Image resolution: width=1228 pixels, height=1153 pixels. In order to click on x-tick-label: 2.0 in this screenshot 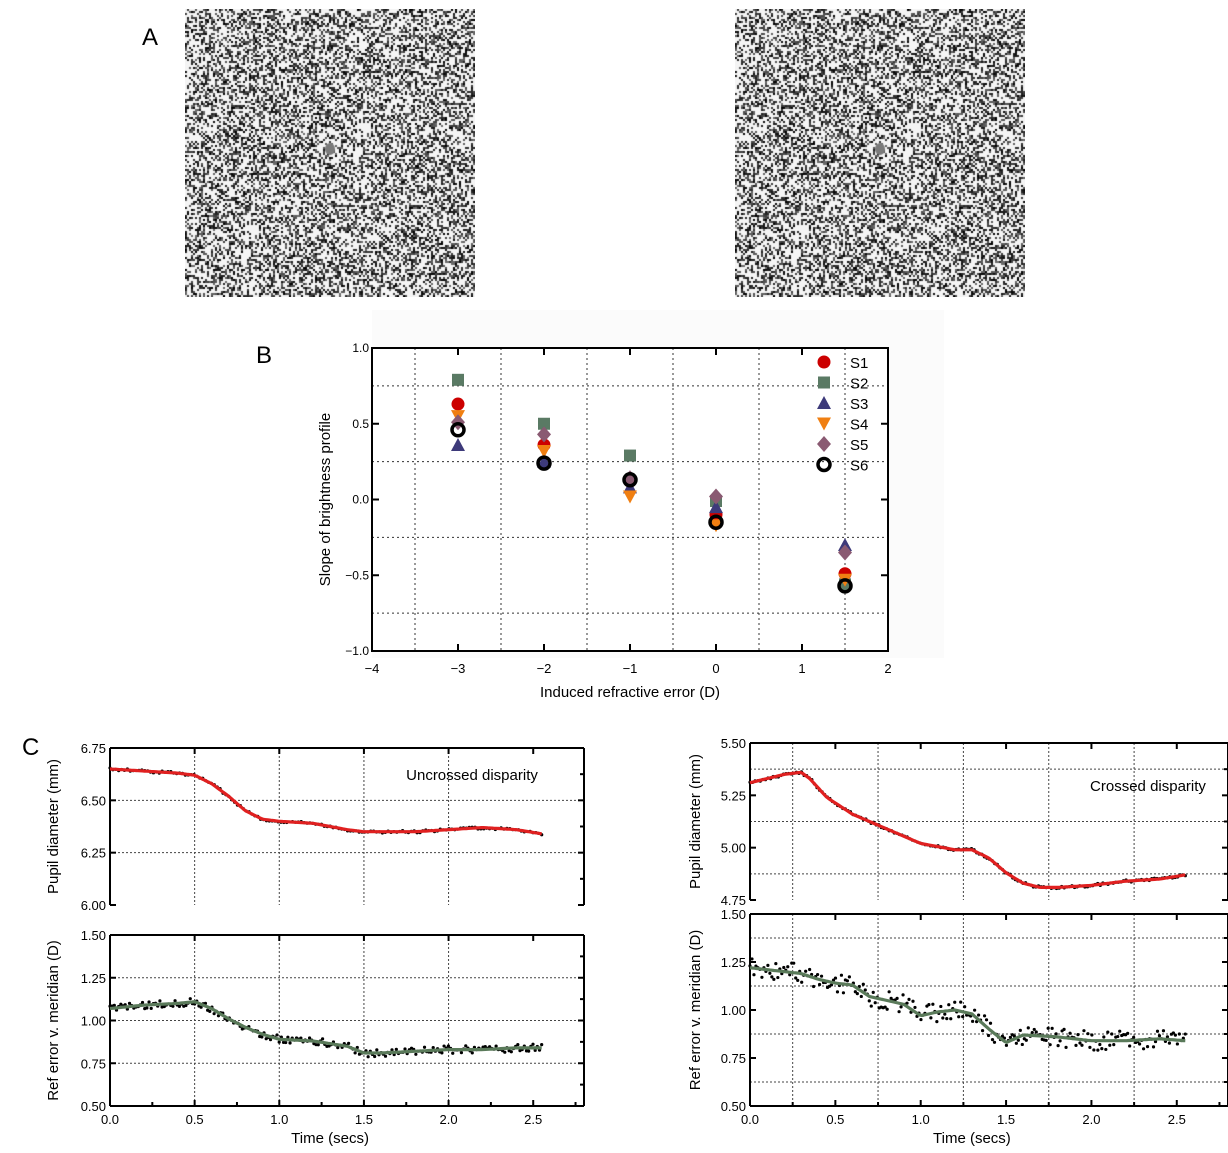, I will do `click(1091, 1119)`.